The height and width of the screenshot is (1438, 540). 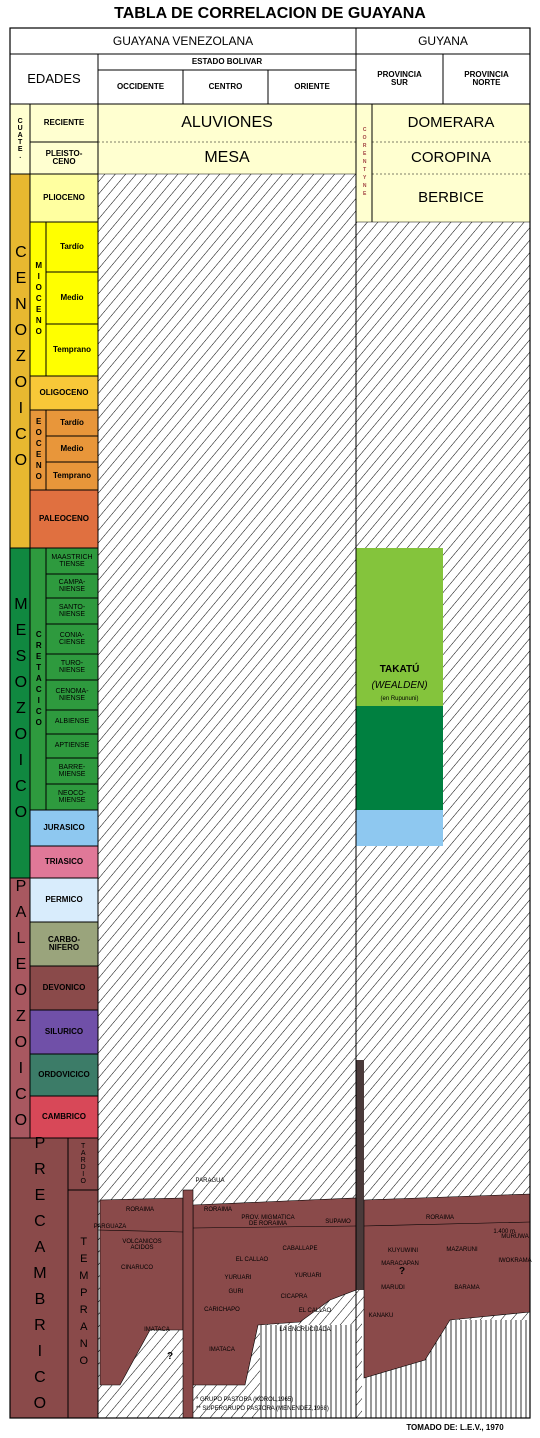 What do you see at coordinates (400, 1263) in the screenshot?
I see `unit-label: MARACAPAN` at bounding box center [400, 1263].